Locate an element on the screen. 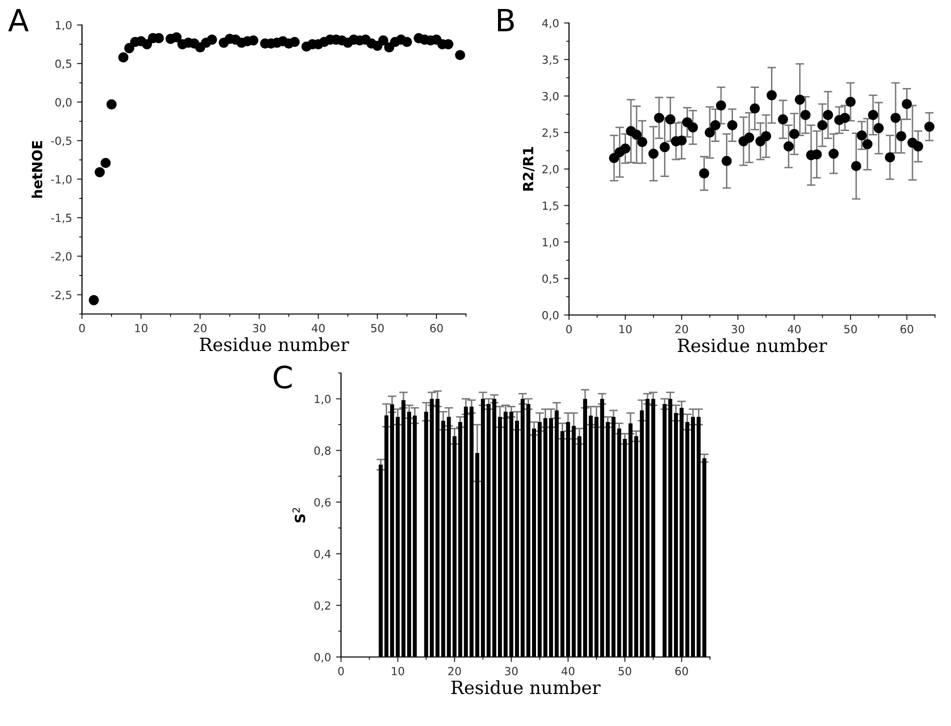  y-tick-label: 3,5 is located at coordinates (550, 60).